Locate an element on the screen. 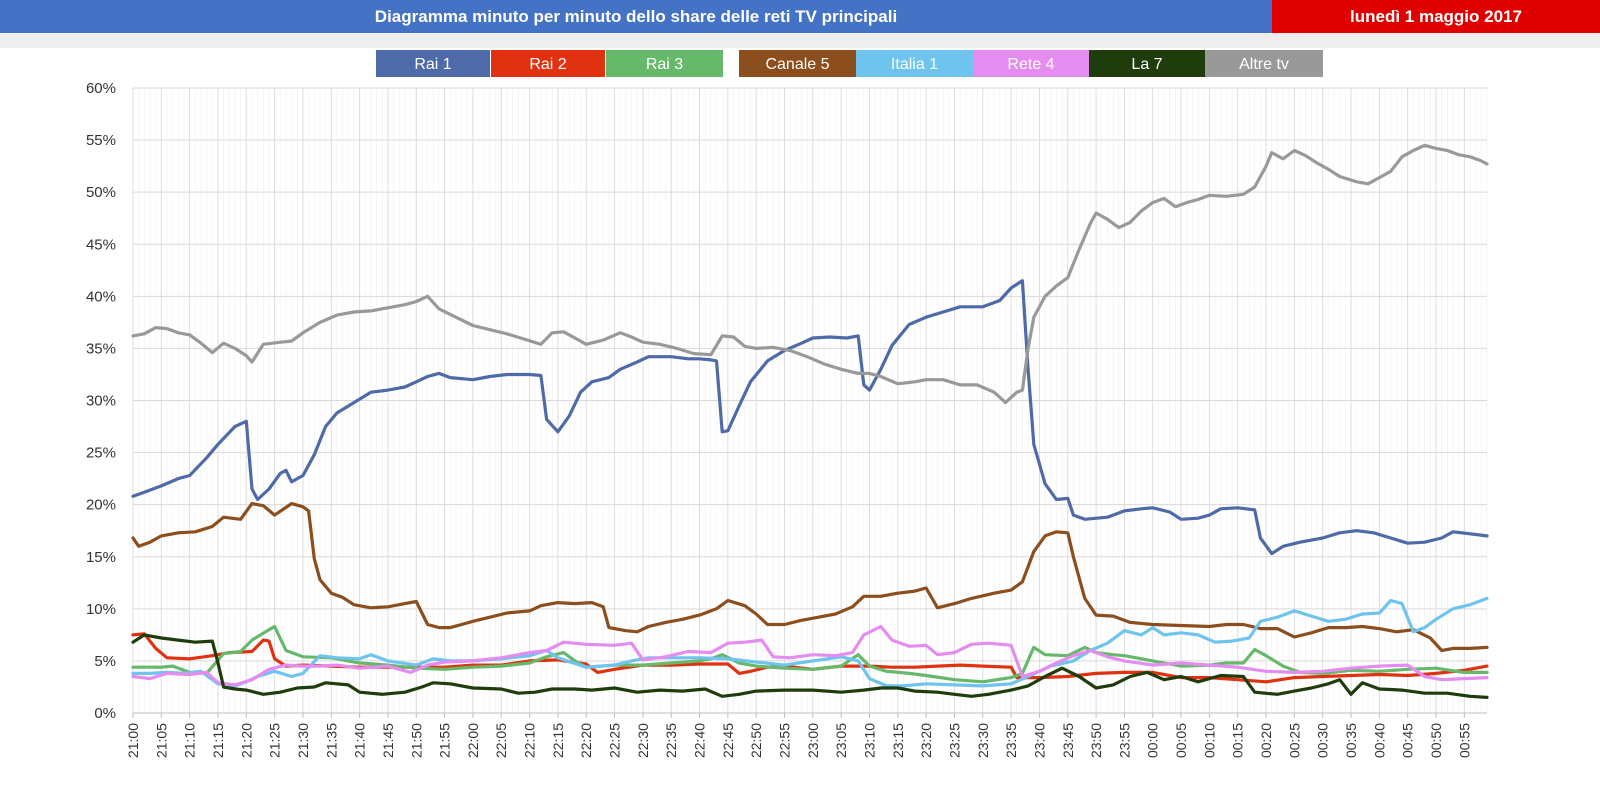  x-tick-label: 23:25 is located at coordinates (954, 740).